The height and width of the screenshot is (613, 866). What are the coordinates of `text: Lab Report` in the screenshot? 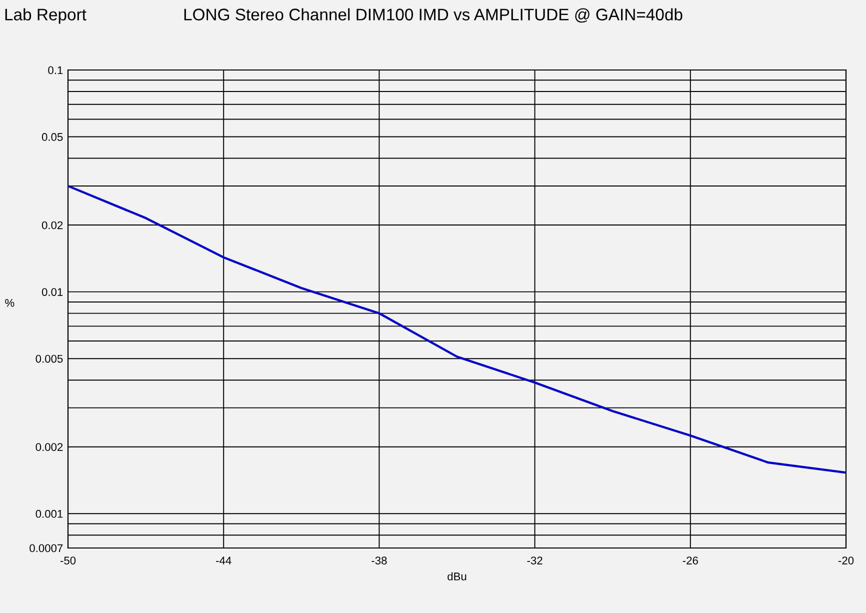 It's located at (45, 16).